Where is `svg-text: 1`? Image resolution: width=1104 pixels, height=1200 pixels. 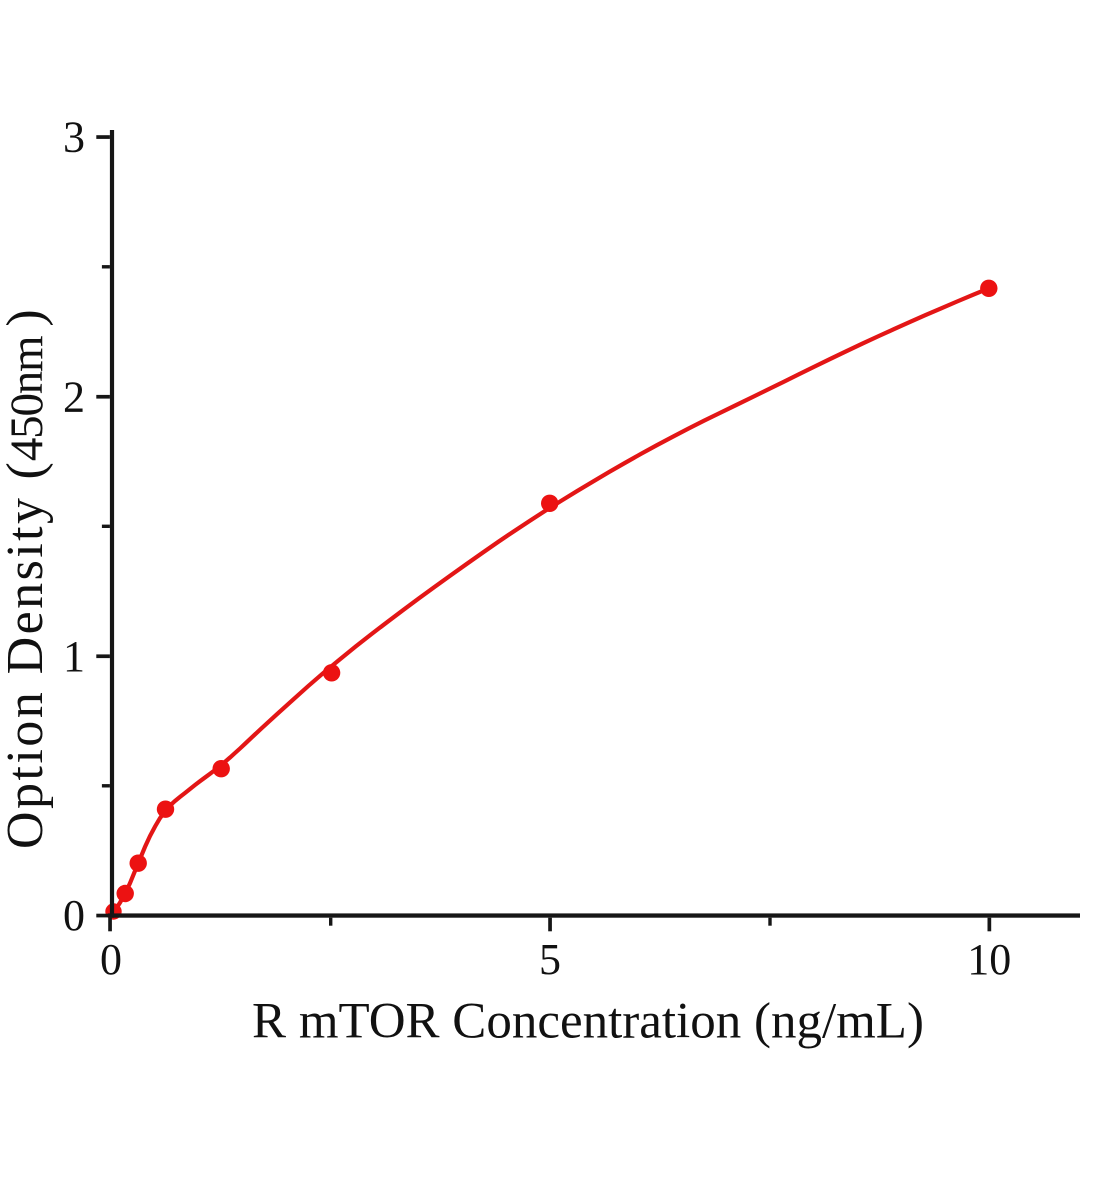
svg-text: 1 is located at coordinates (74, 656).